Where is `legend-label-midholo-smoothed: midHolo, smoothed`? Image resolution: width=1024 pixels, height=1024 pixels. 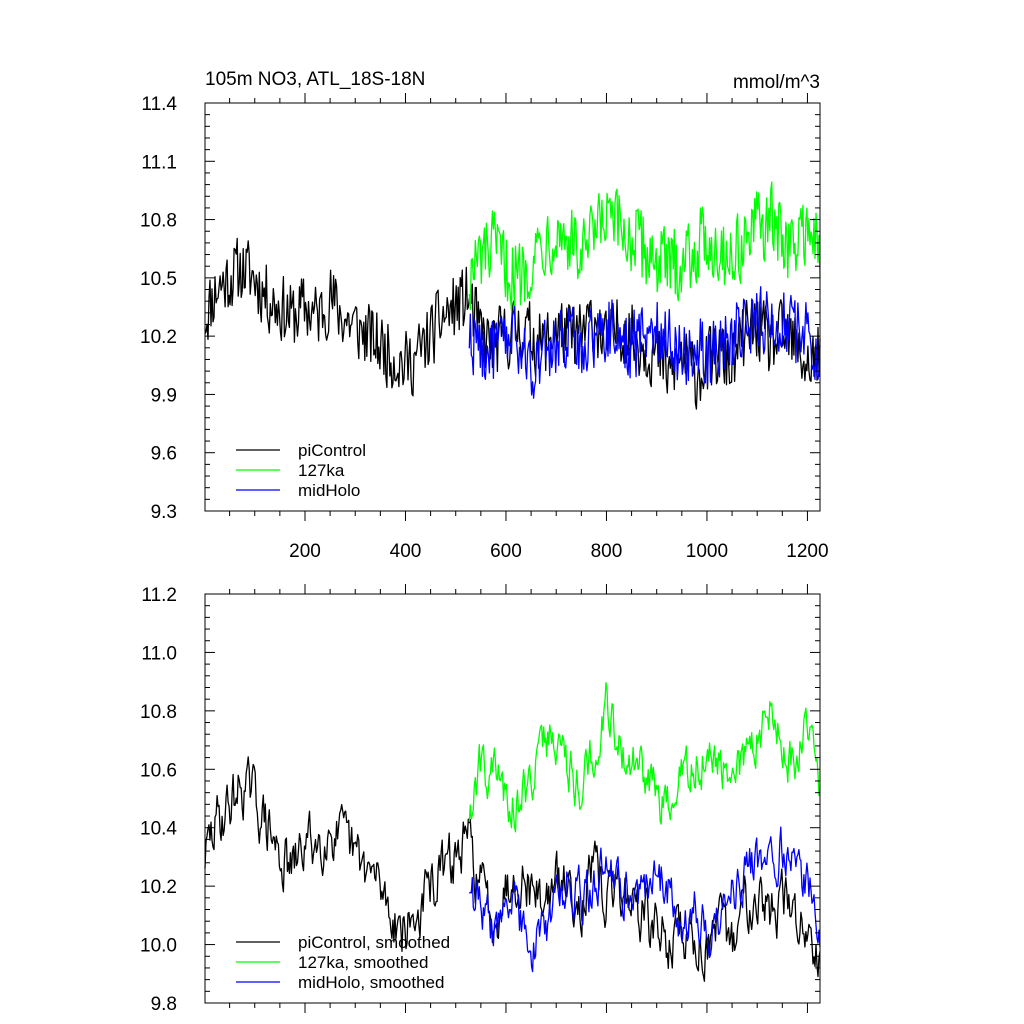
legend-label-midholo-smoothed: midHolo, smoothed is located at coordinates (371, 982).